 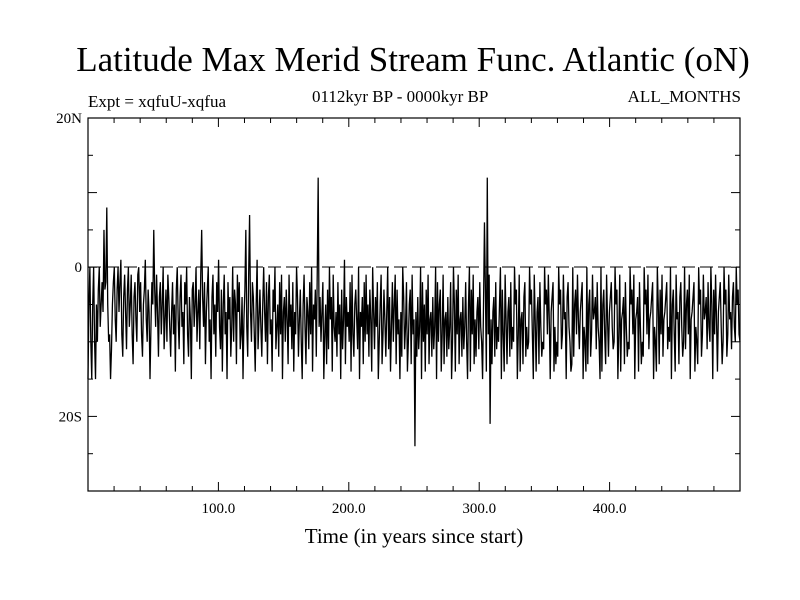 What do you see at coordinates (219, 509) in the screenshot?
I see `x-tick-label: 100.0` at bounding box center [219, 509].